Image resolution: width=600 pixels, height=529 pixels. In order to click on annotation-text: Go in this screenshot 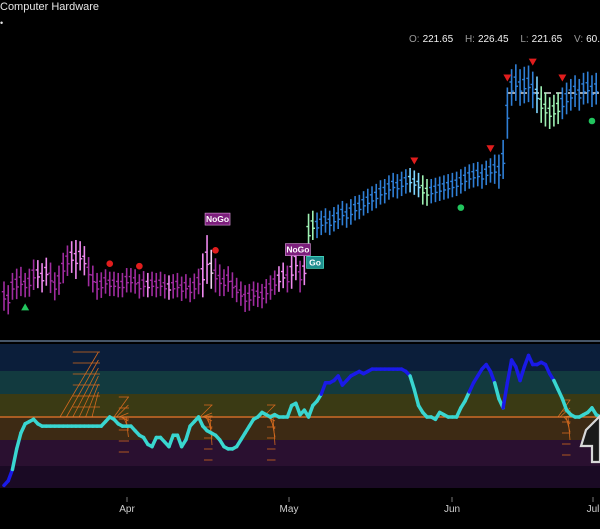, I will do `click(315, 262)`.